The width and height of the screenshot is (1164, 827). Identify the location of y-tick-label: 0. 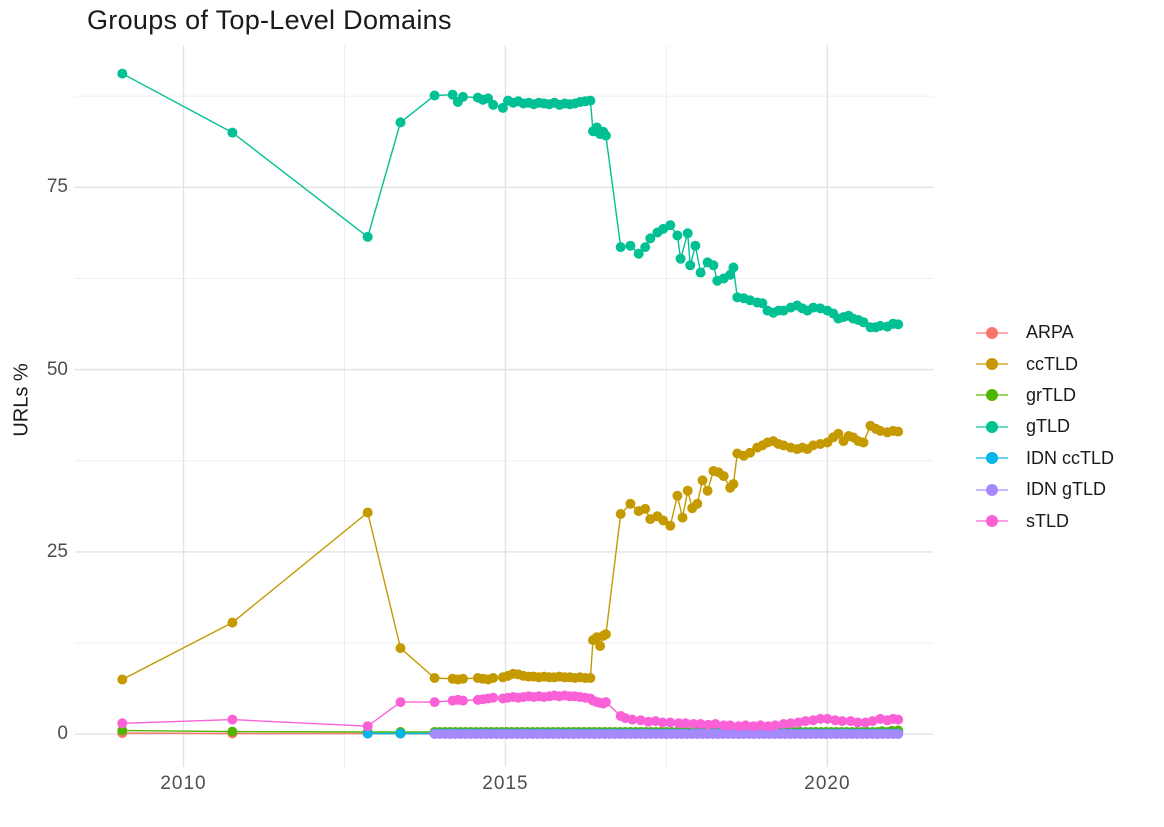
(62, 734).